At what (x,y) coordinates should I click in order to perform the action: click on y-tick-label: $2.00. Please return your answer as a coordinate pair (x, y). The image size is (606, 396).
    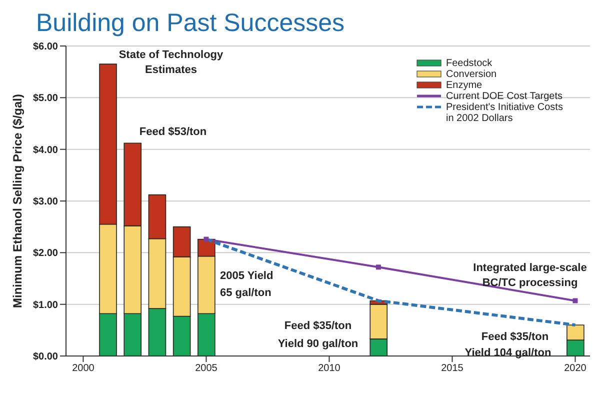
    Looking at the image, I should click on (45, 254).